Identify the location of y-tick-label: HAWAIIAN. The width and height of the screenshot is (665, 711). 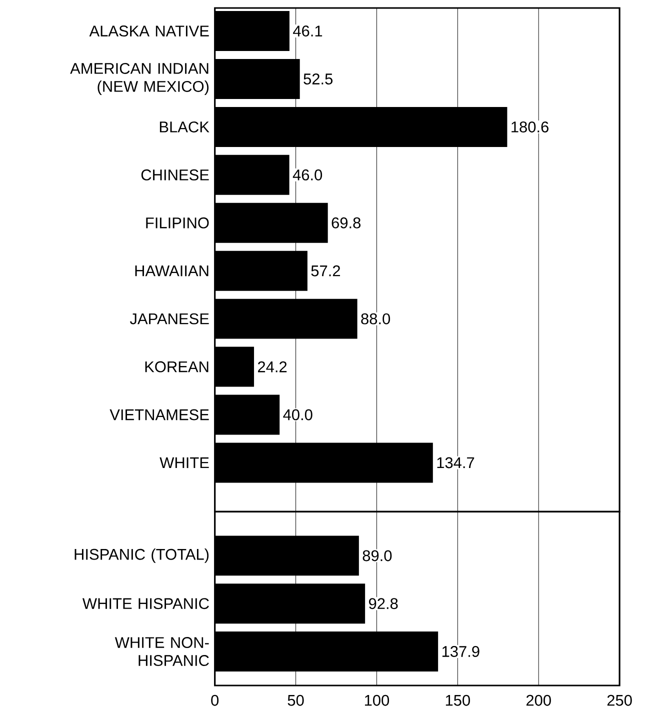
(172, 271).